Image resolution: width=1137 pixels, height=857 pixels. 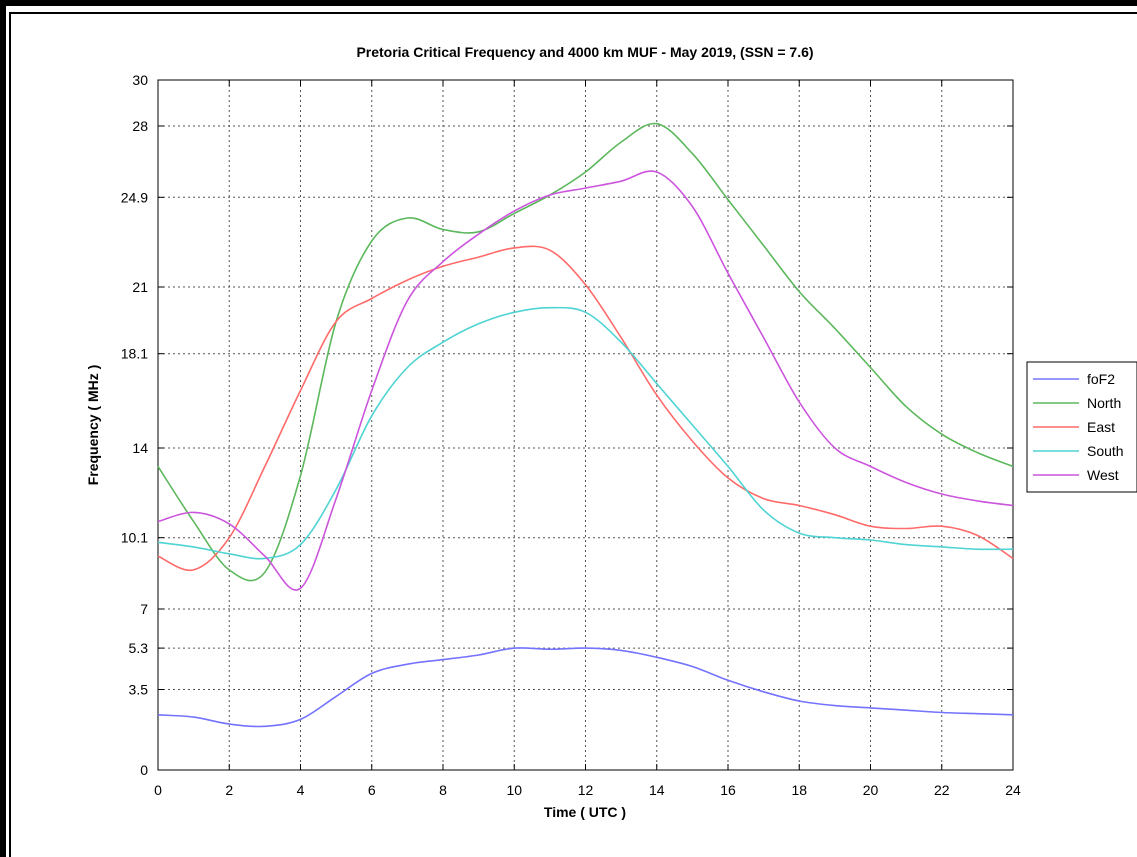 I want to click on legend-label: West, so click(x=1103, y=475).